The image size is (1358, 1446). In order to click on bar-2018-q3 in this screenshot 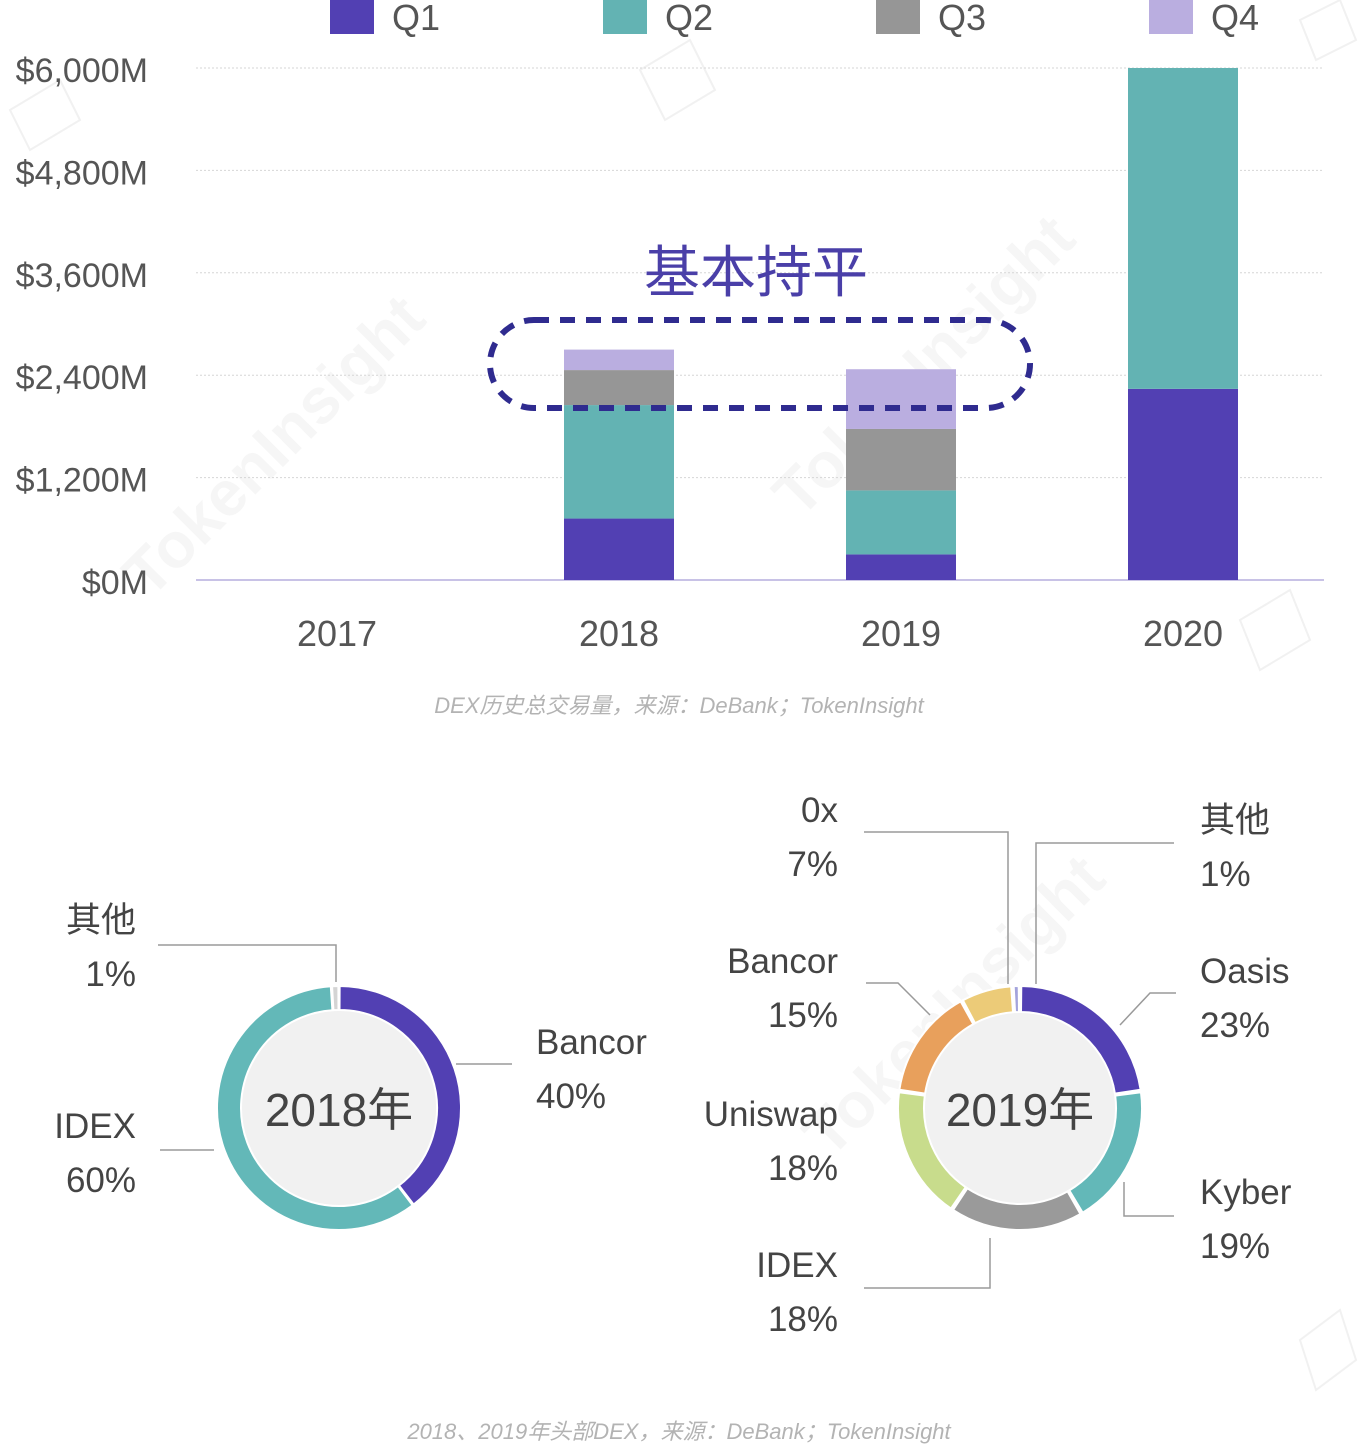, I will do `click(619, 388)`.